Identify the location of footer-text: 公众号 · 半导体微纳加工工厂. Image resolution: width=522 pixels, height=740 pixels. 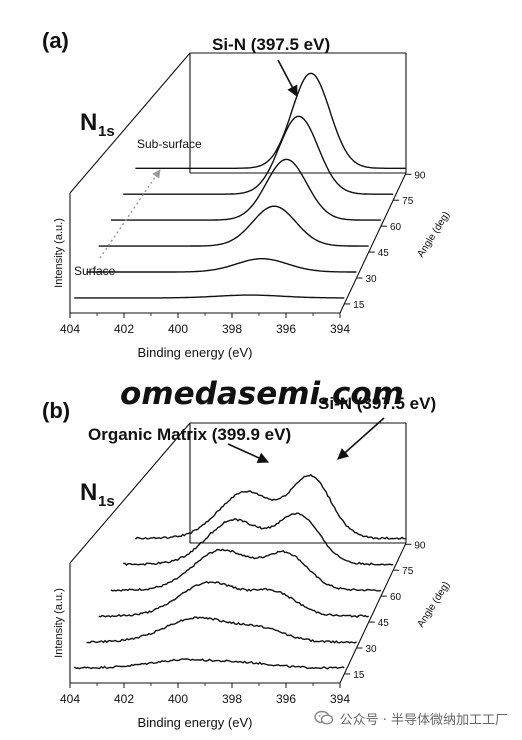
(423, 720).